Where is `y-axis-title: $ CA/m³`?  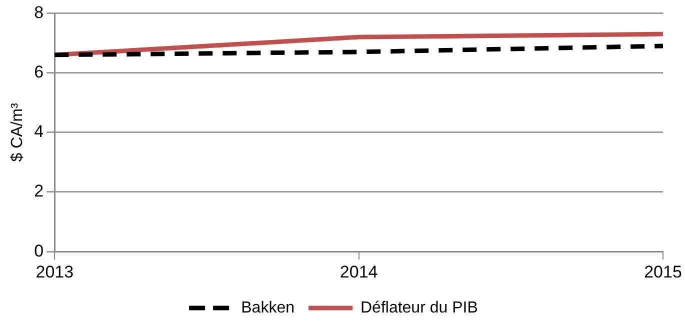 y-axis-title: $ CA/m³ is located at coordinates (17, 132).